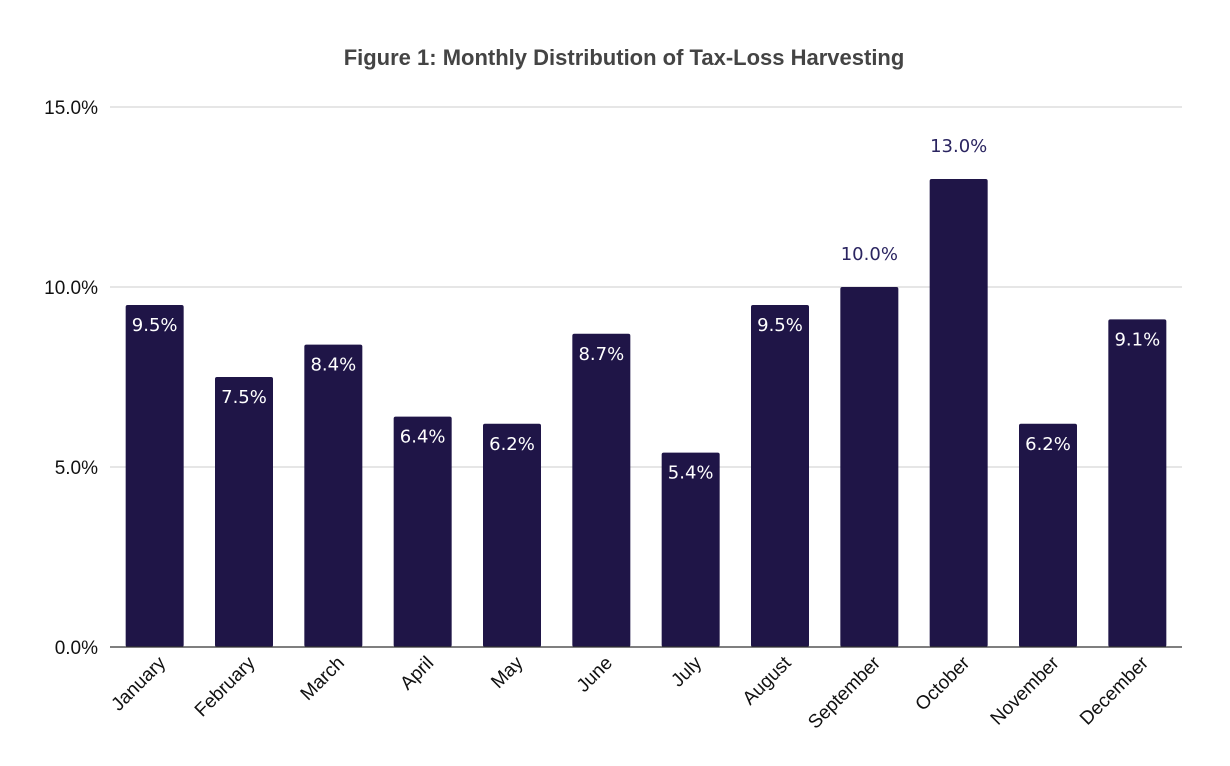  I want to click on bar-december, so click(1137, 483).